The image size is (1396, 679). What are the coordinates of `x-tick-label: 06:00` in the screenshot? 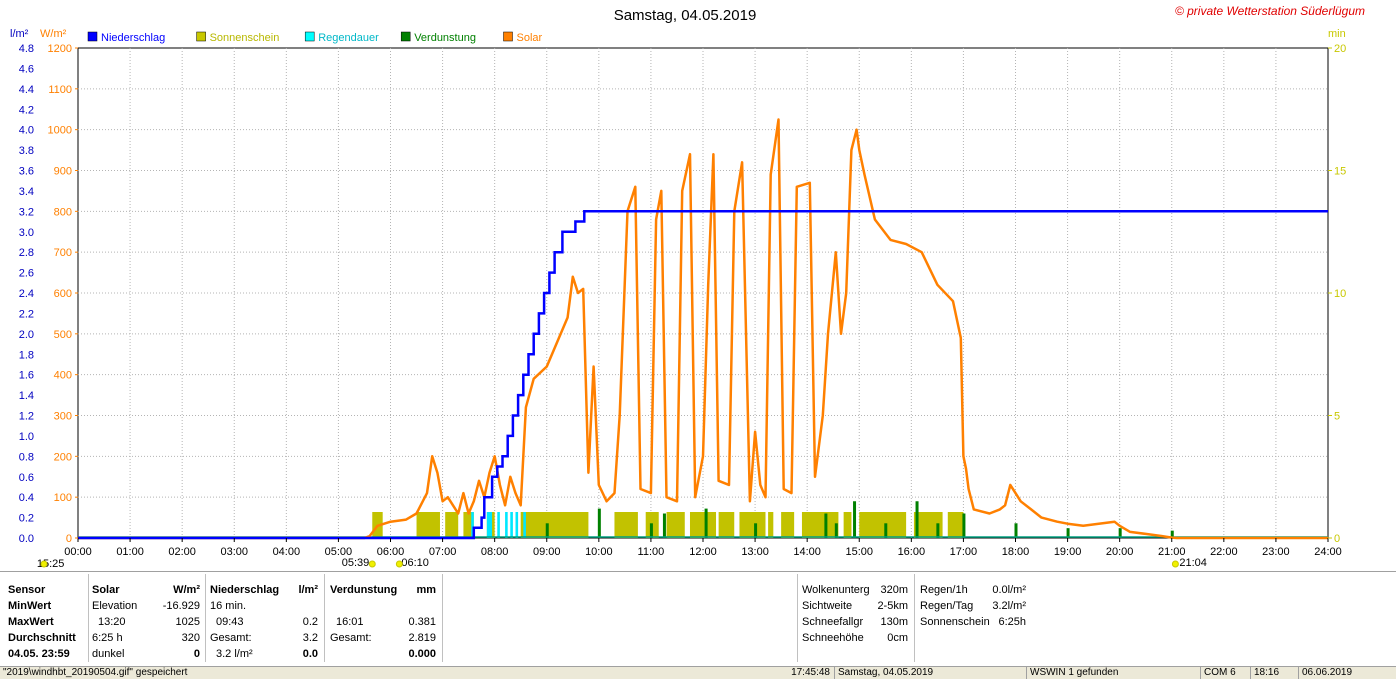 It's located at (391, 552).